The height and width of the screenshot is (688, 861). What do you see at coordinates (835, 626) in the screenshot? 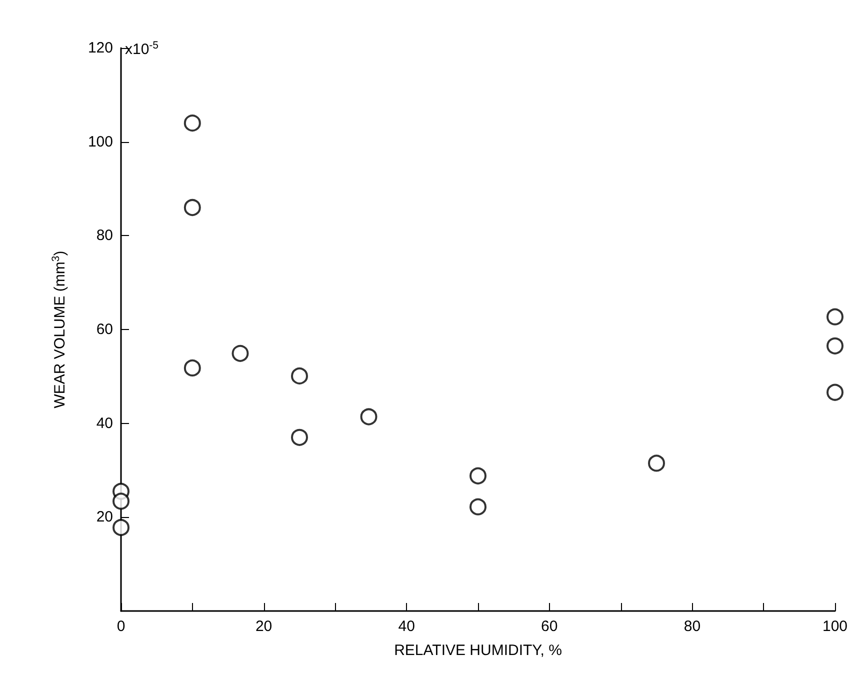
I see `x-tick-label: 100` at bounding box center [835, 626].